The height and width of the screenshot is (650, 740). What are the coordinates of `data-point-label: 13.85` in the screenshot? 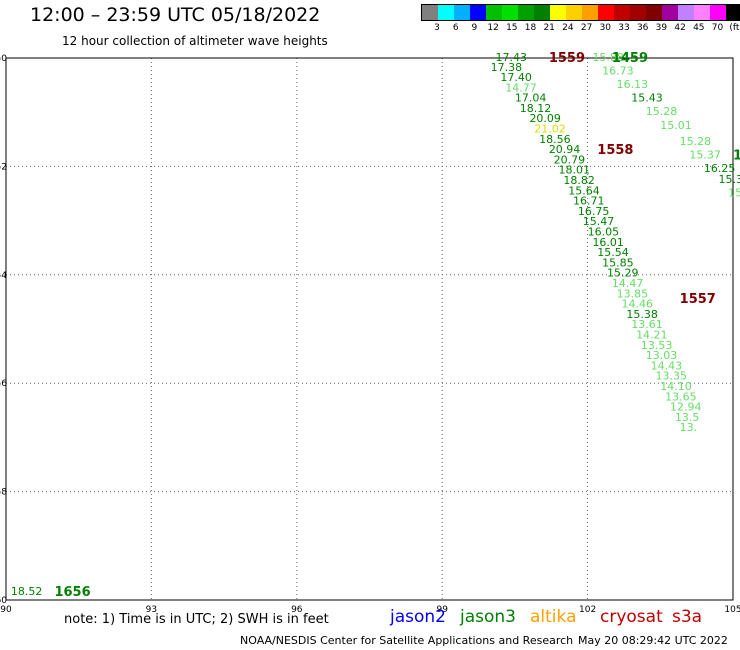 It's located at (633, 293).